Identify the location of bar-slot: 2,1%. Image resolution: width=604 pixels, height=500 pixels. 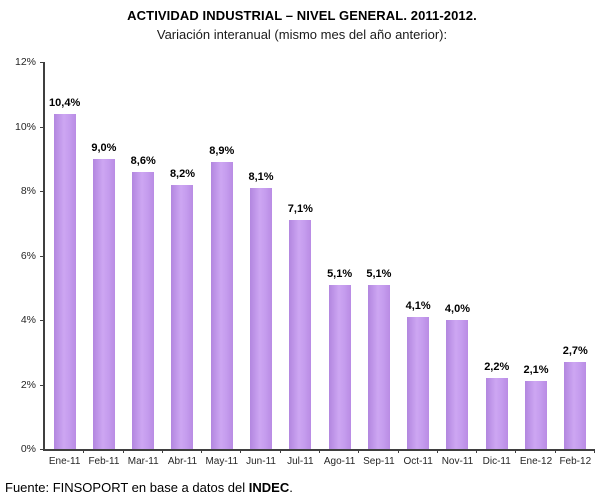
(535, 255).